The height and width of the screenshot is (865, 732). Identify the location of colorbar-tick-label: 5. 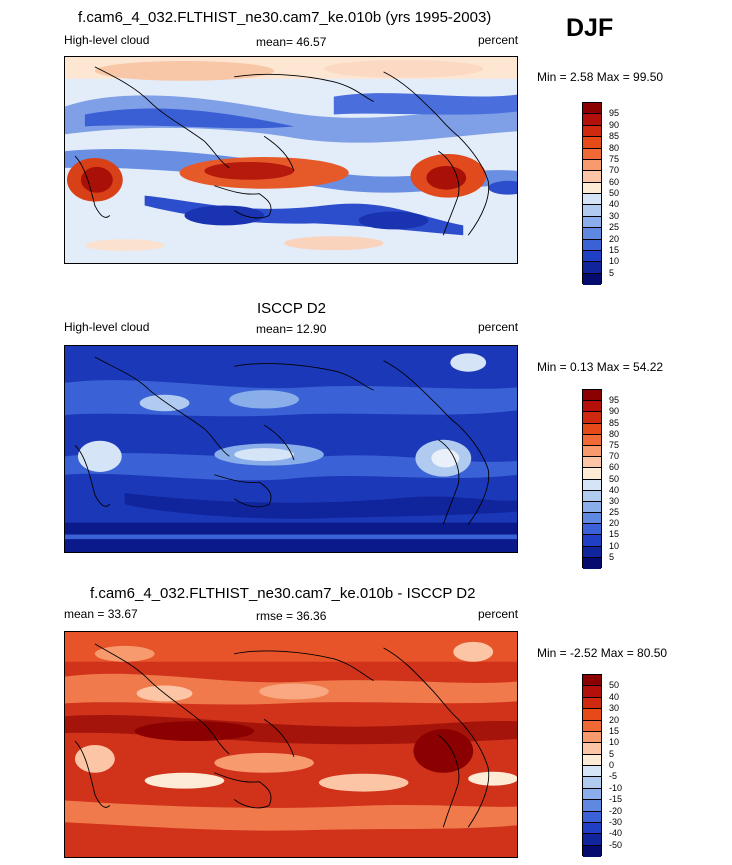
(612, 556).